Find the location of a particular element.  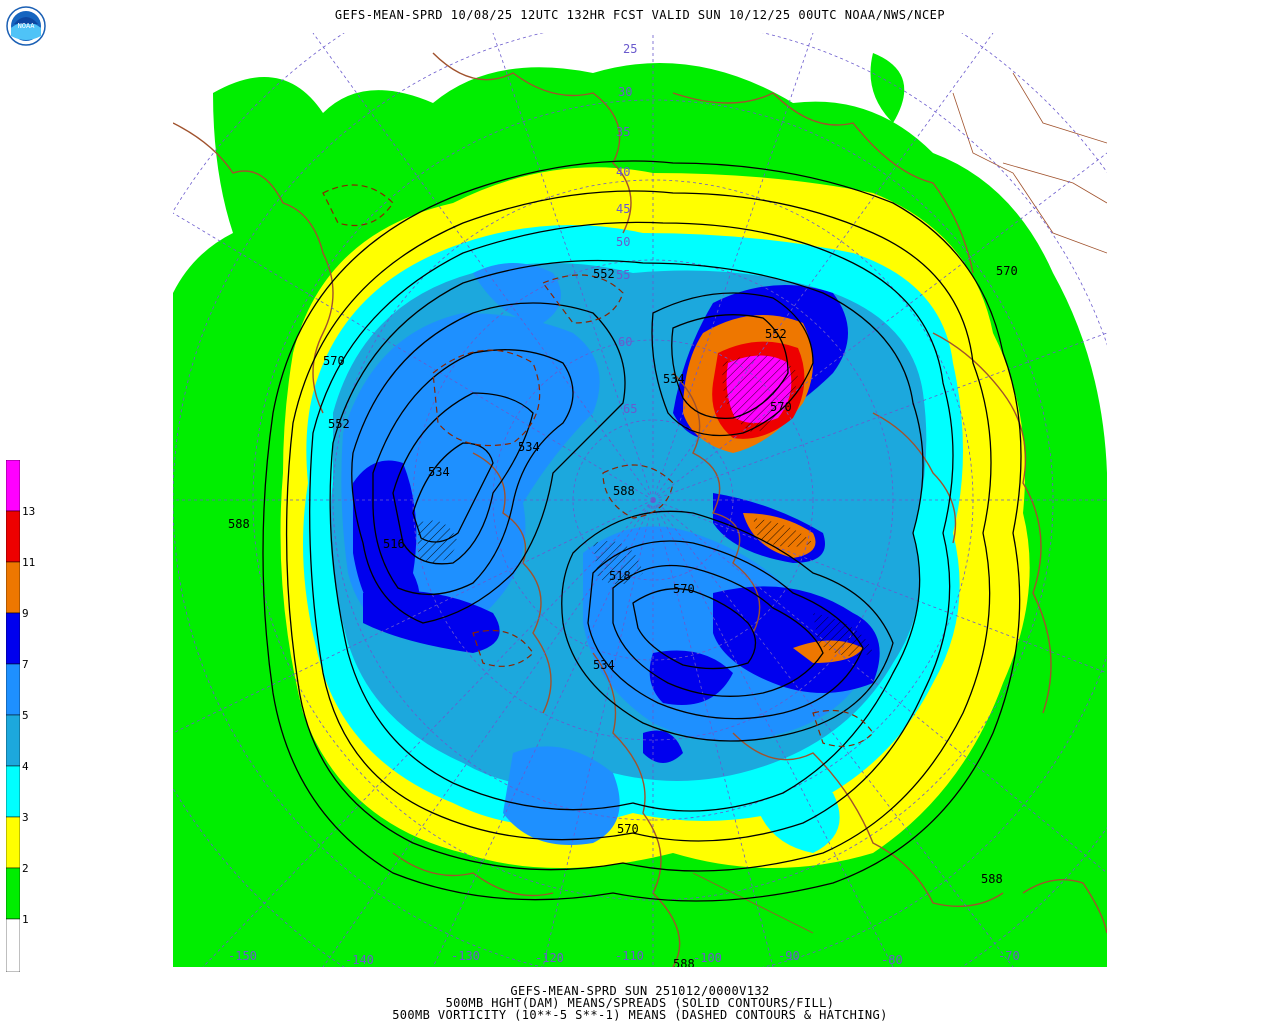

noaa-logo-icon: NOAA is located at coordinates (26, 26).